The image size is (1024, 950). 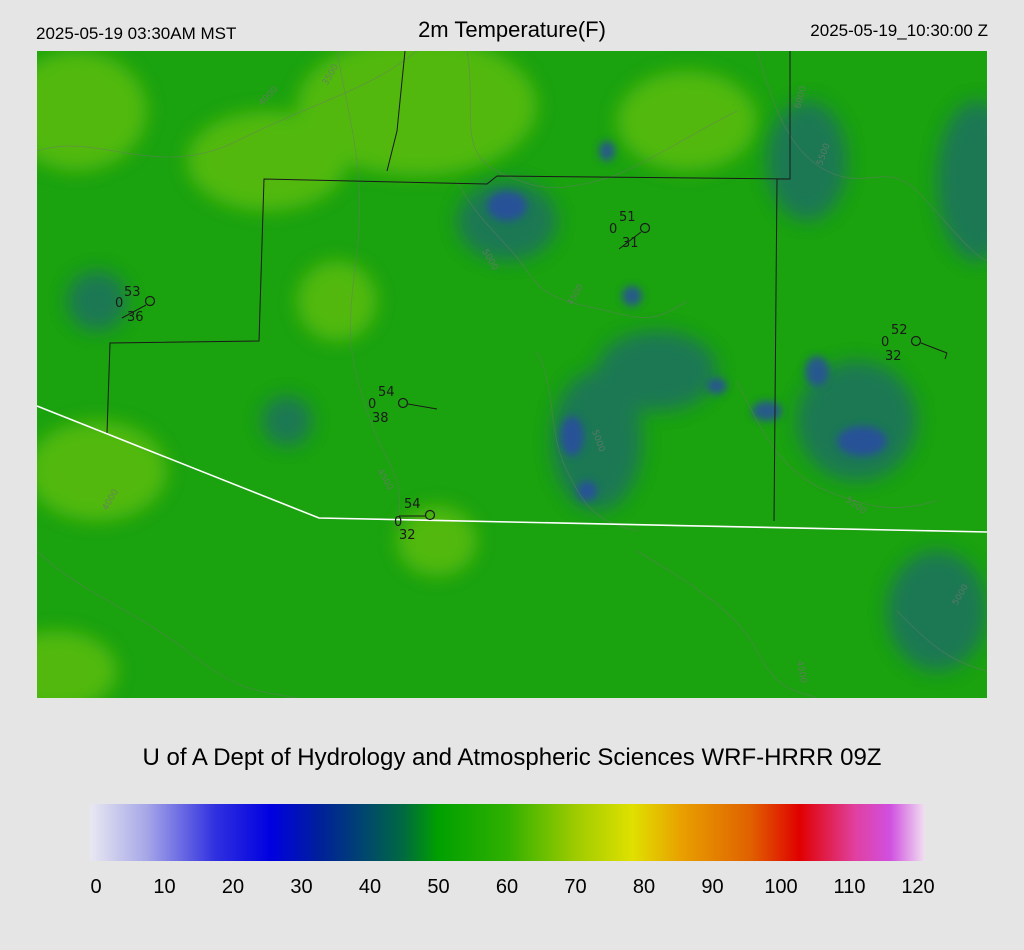 What do you see at coordinates (899, 30) in the screenshot?
I see `utc-time-label: 2025-05-19_10:30:00 Z` at bounding box center [899, 30].